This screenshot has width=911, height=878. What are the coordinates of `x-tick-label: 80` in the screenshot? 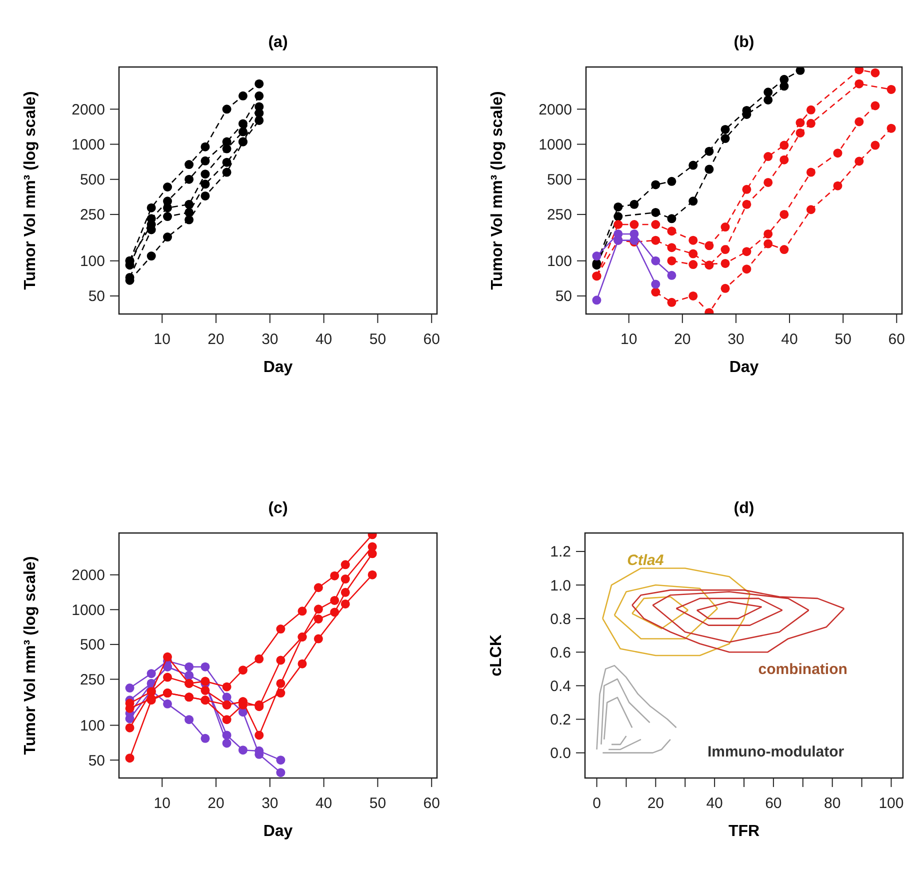 It's located at (832, 803).